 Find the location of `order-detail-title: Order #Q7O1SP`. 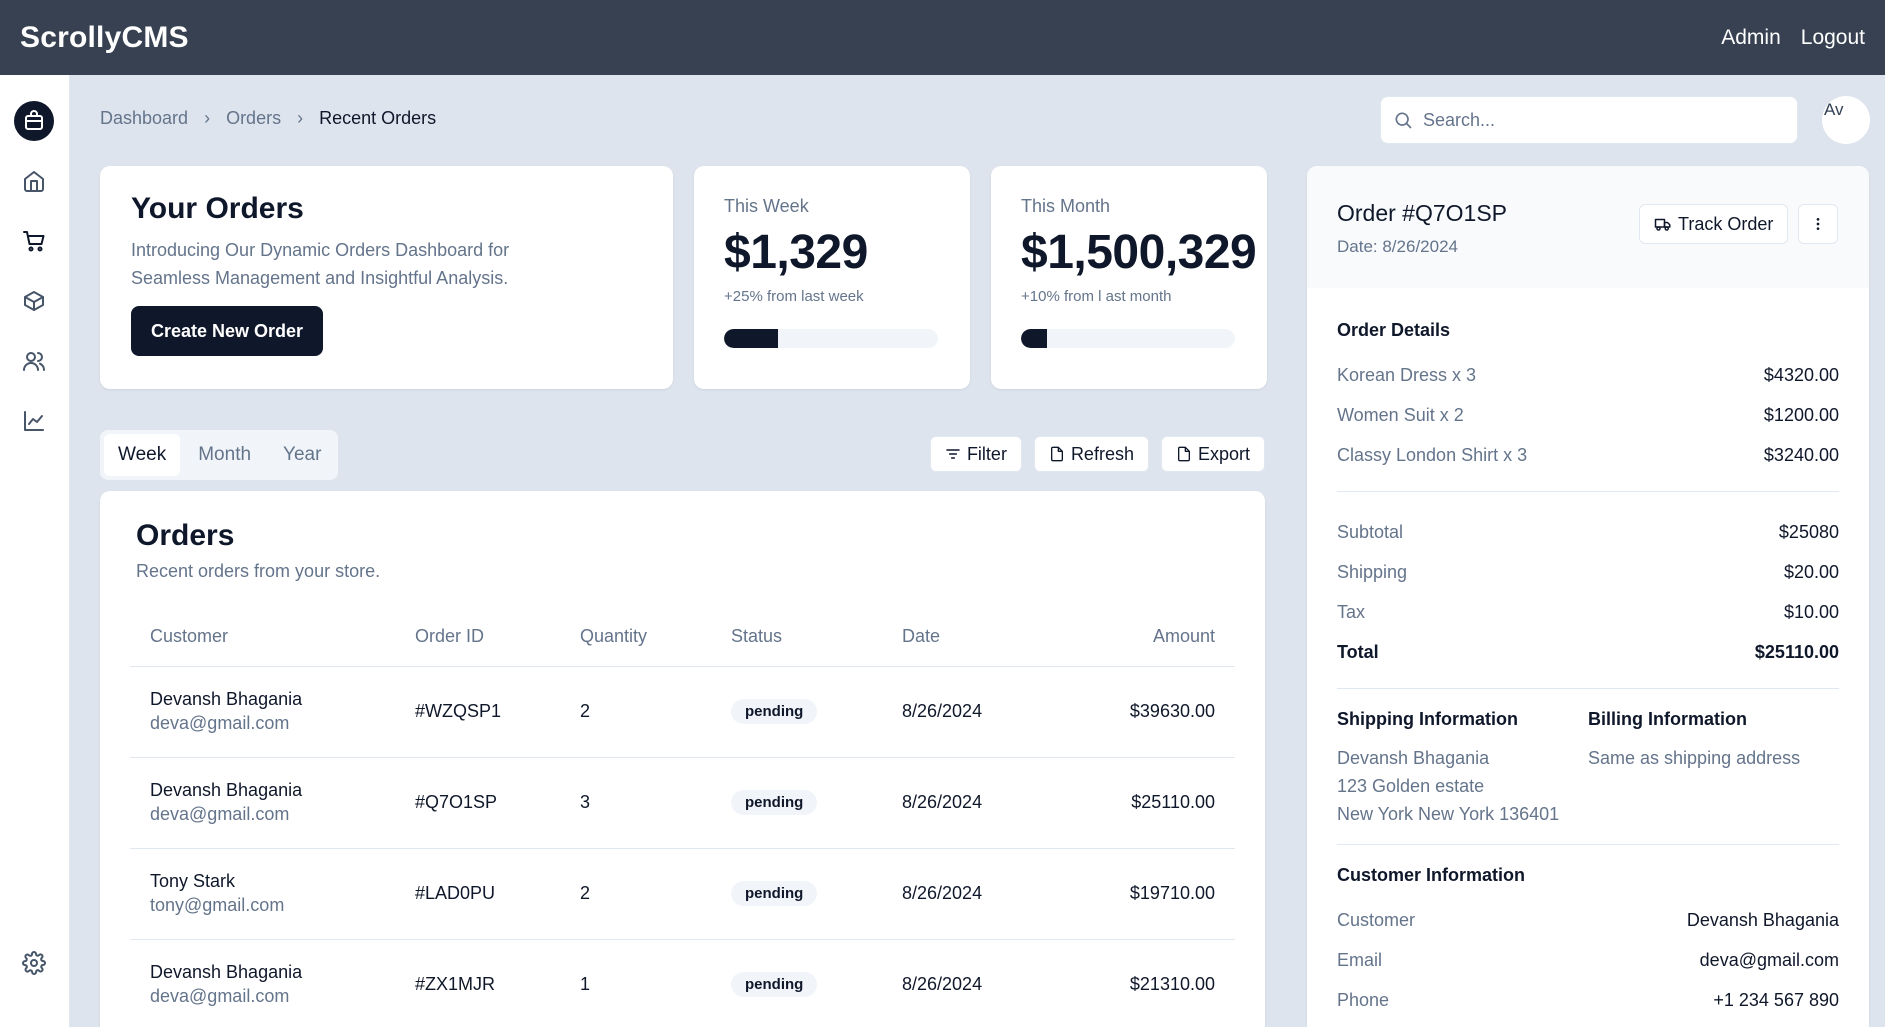

order-detail-title: Order #Q7O1SP is located at coordinates (1422, 213).